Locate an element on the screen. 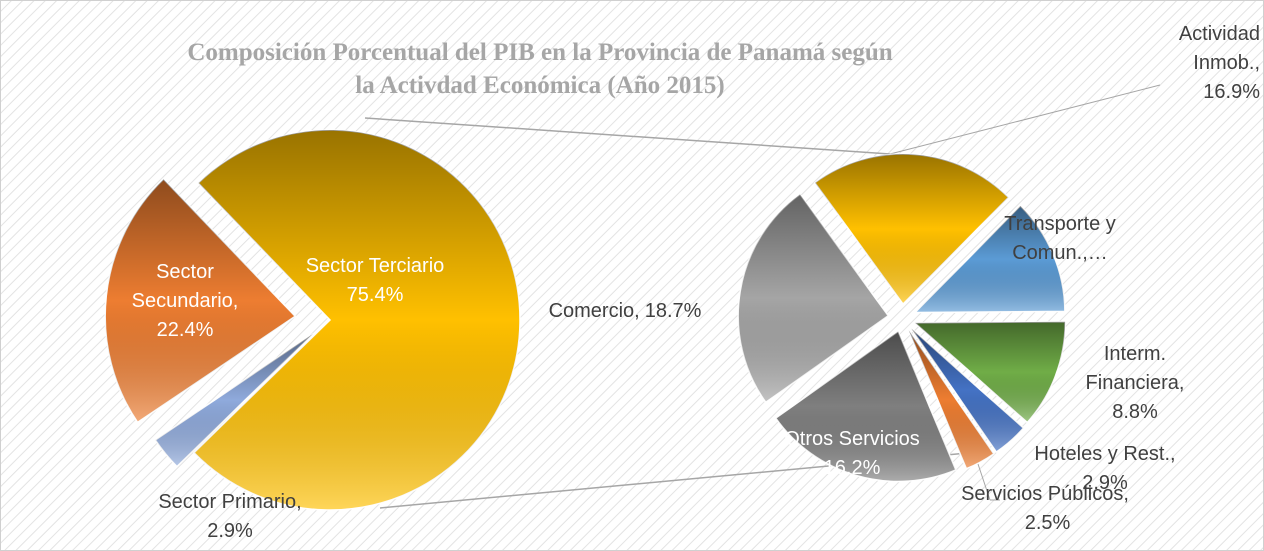 The image size is (1264, 551). data-label: Sector Secundario, 22.4% is located at coordinates (185, 301).